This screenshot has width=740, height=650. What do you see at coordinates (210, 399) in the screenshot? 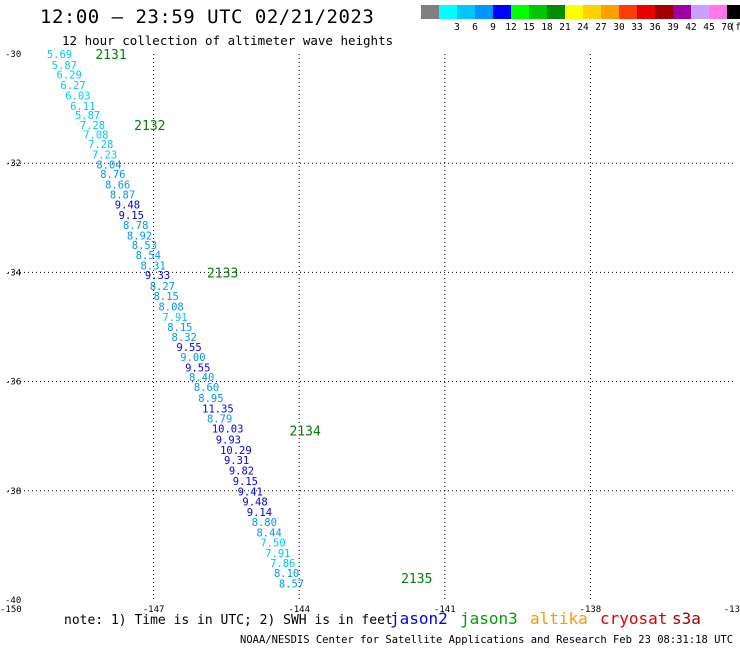
I see `wave-height-value: 8.95` at bounding box center [210, 399].